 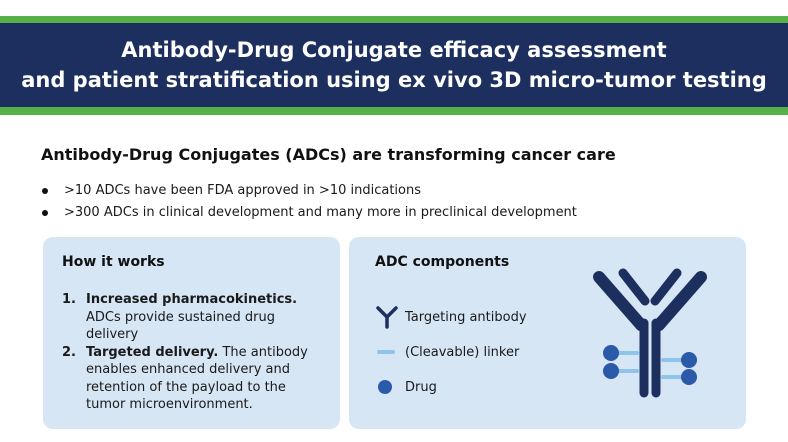 I want to click on header-accent-bottom, so click(x=394, y=111).